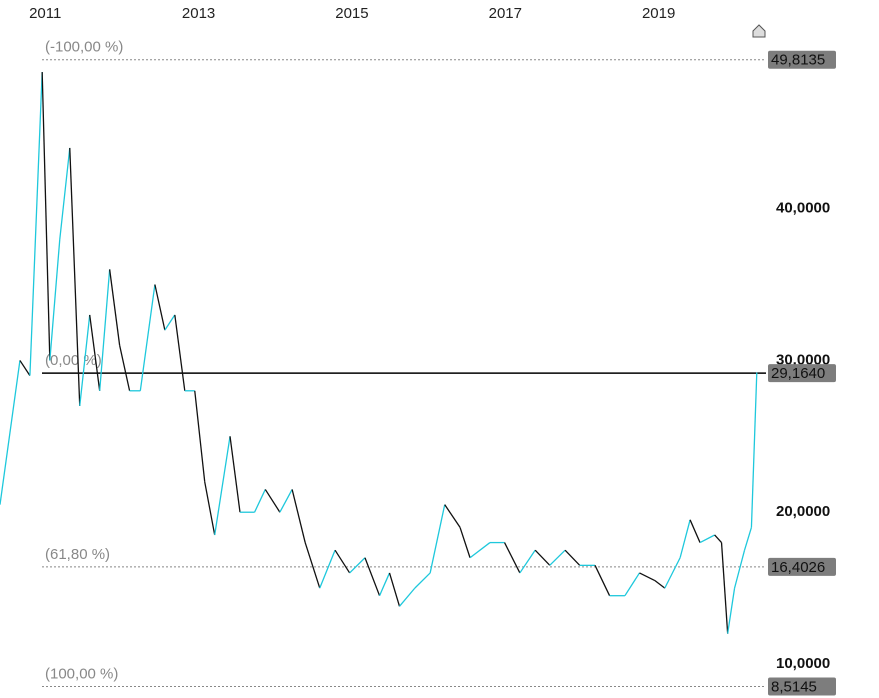 This screenshot has height=698, width=879. I want to click on y-tick-label: 20,0000, so click(803, 511).